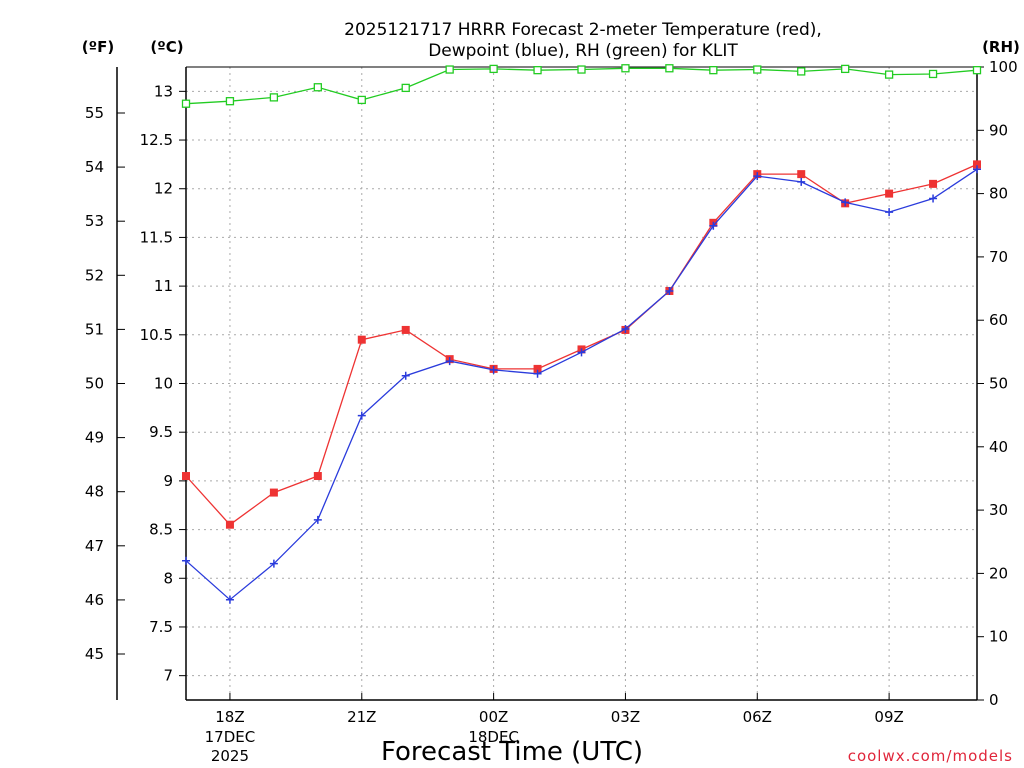 The image size is (1024, 768). Describe the element at coordinates (94, 113) in the screenshot. I see `fahrenheit-tick-label: 55` at that location.